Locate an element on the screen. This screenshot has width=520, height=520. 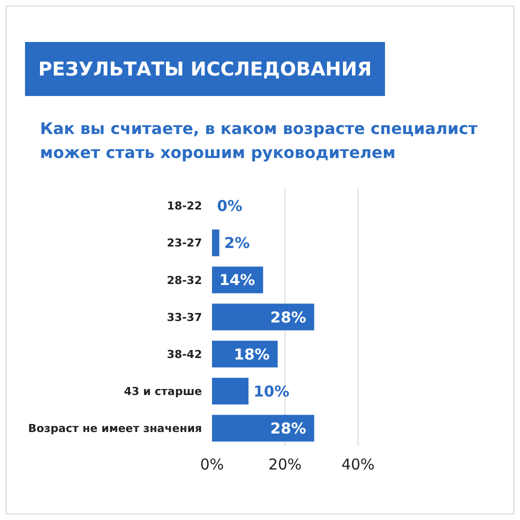
data-label: 2% is located at coordinates (237, 243).